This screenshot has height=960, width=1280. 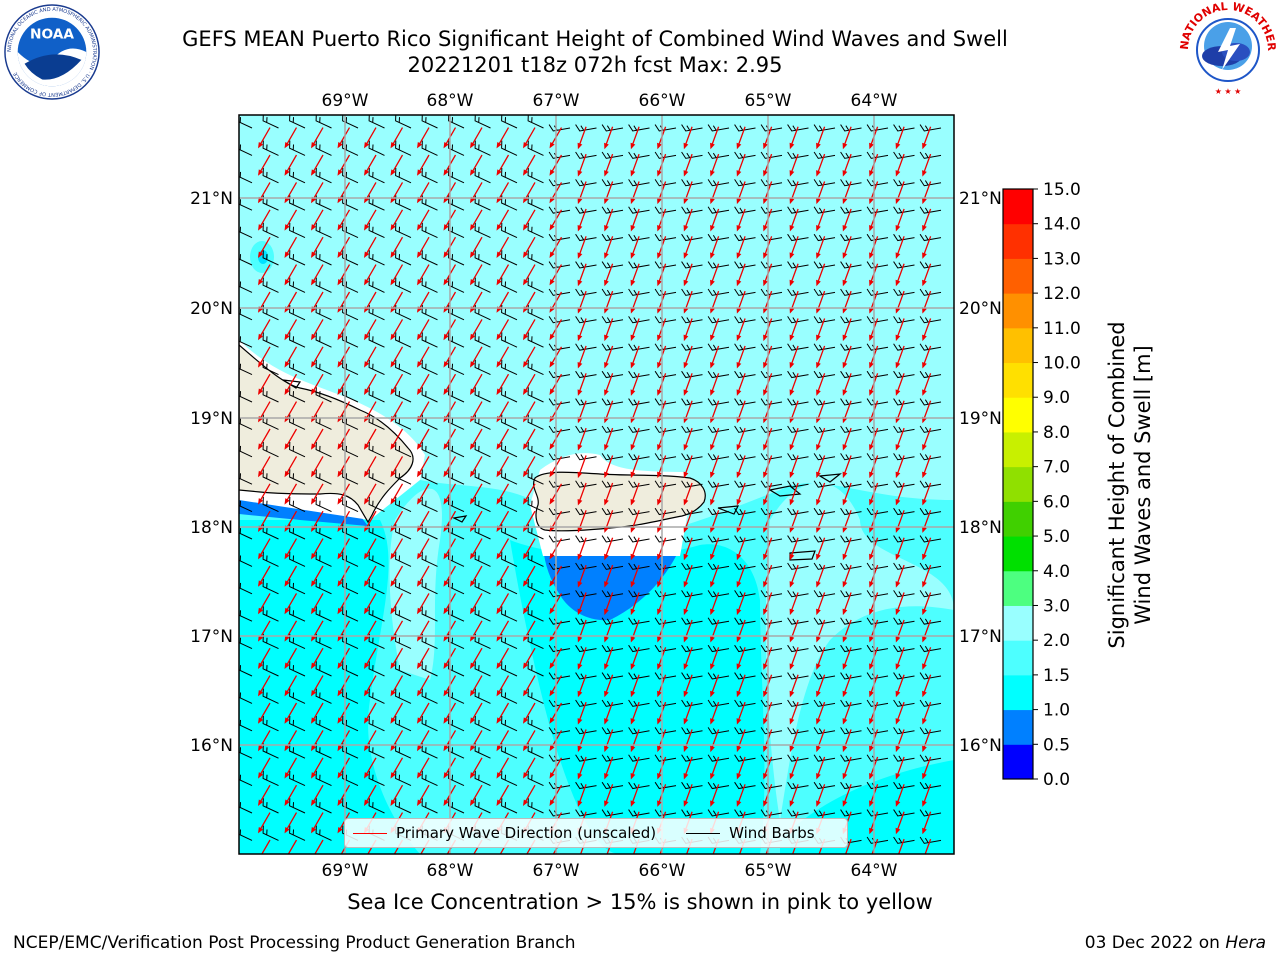 I want to click on lat-label: 20°N, so click(x=211, y=309).